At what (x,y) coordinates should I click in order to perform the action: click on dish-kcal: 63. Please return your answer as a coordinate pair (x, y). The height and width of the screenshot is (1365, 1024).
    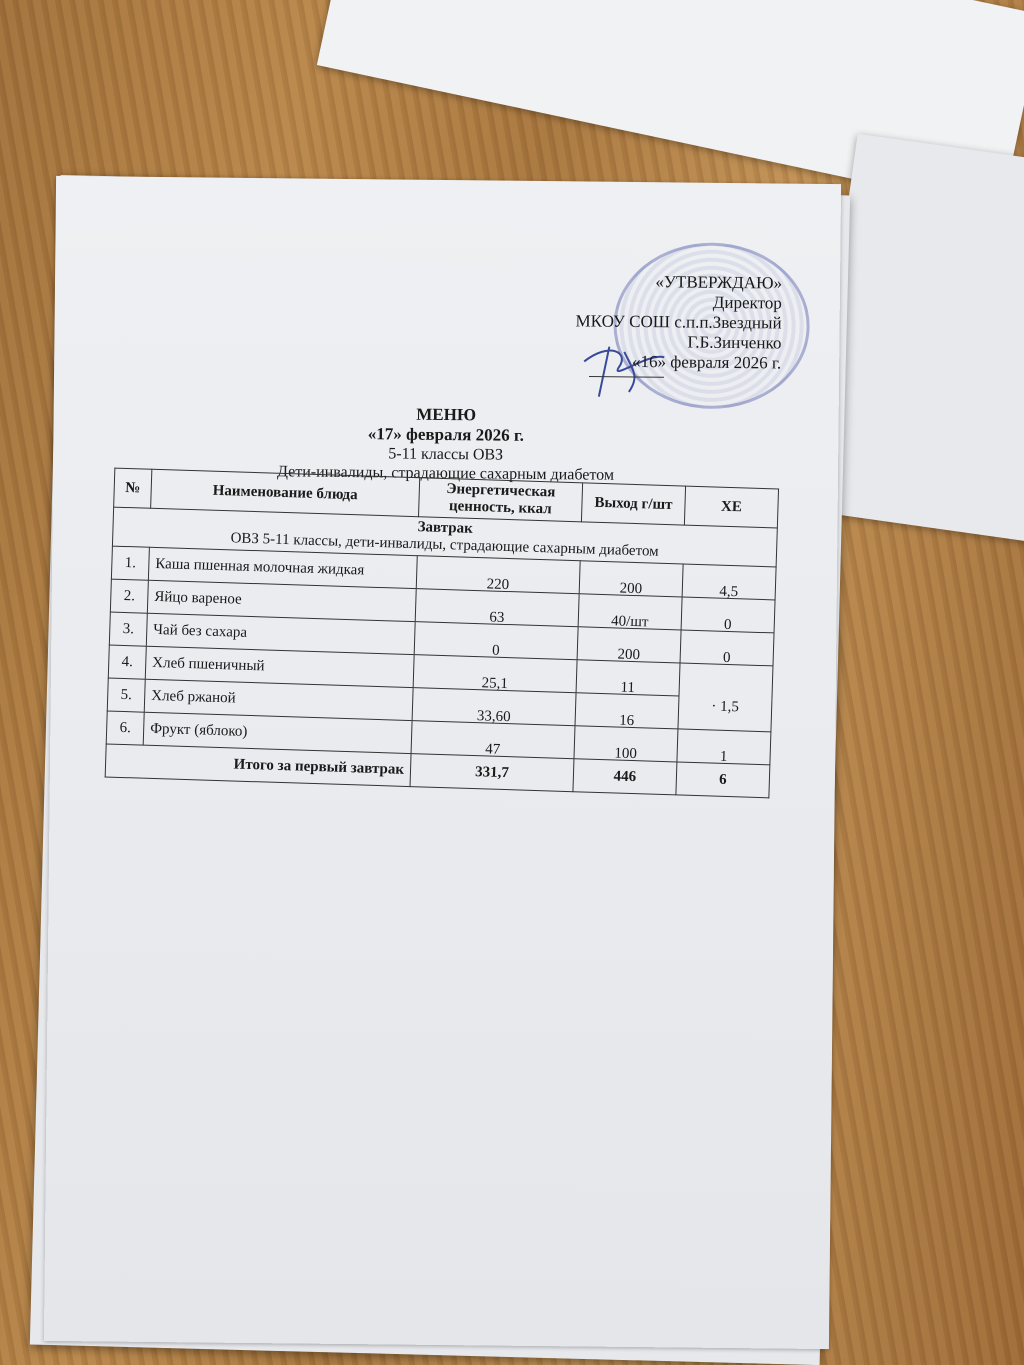
    Looking at the image, I should click on (497, 607).